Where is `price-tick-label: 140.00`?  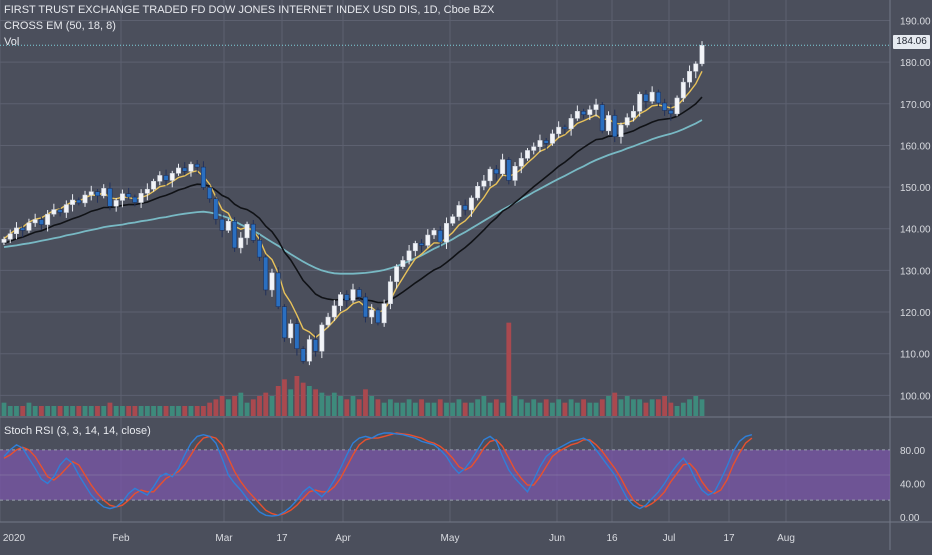
price-tick-label: 140.00 is located at coordinates (915, 230).